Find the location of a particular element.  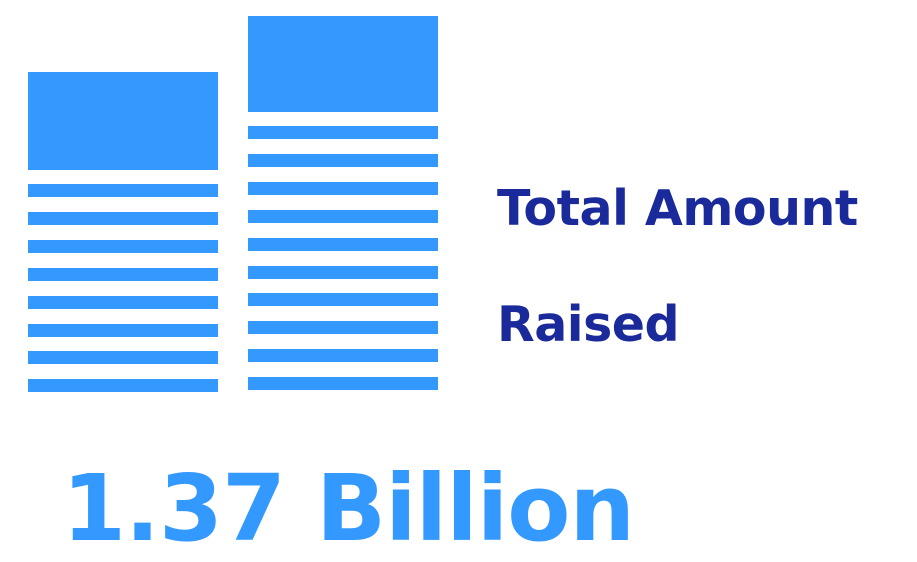

document-right-icon is located at coordinates (343, 204).